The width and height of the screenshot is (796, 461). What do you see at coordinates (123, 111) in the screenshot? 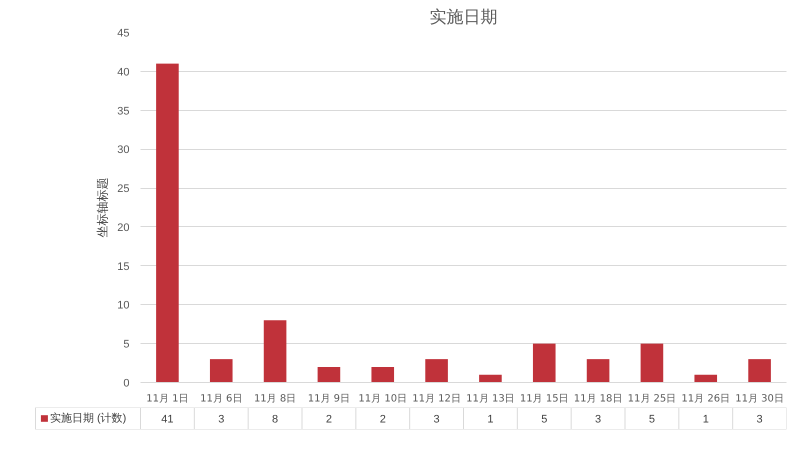
I see `y-tick-label: 35` at bounding box center [123, 111].